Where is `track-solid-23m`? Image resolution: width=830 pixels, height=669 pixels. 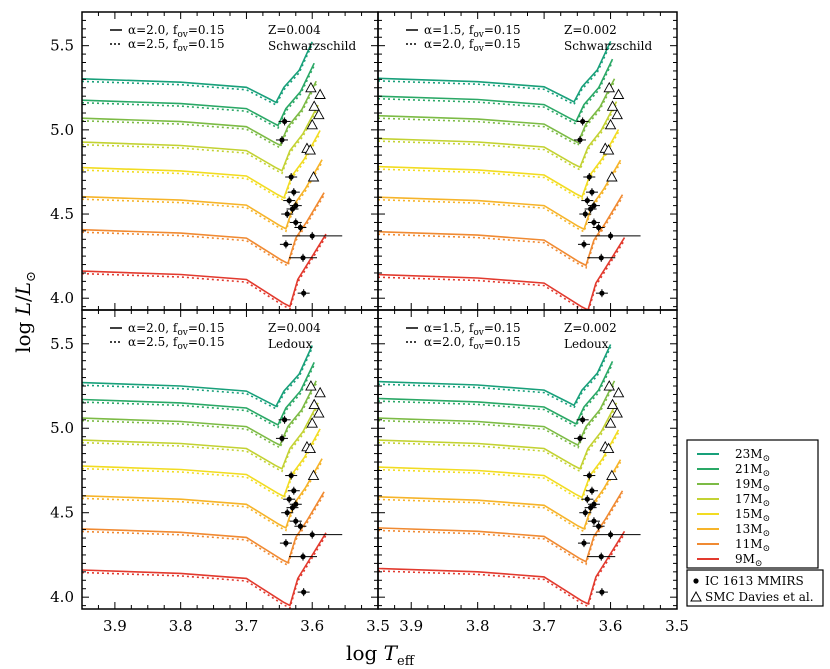
track-solid-23m is located at coordinates (197, 376).